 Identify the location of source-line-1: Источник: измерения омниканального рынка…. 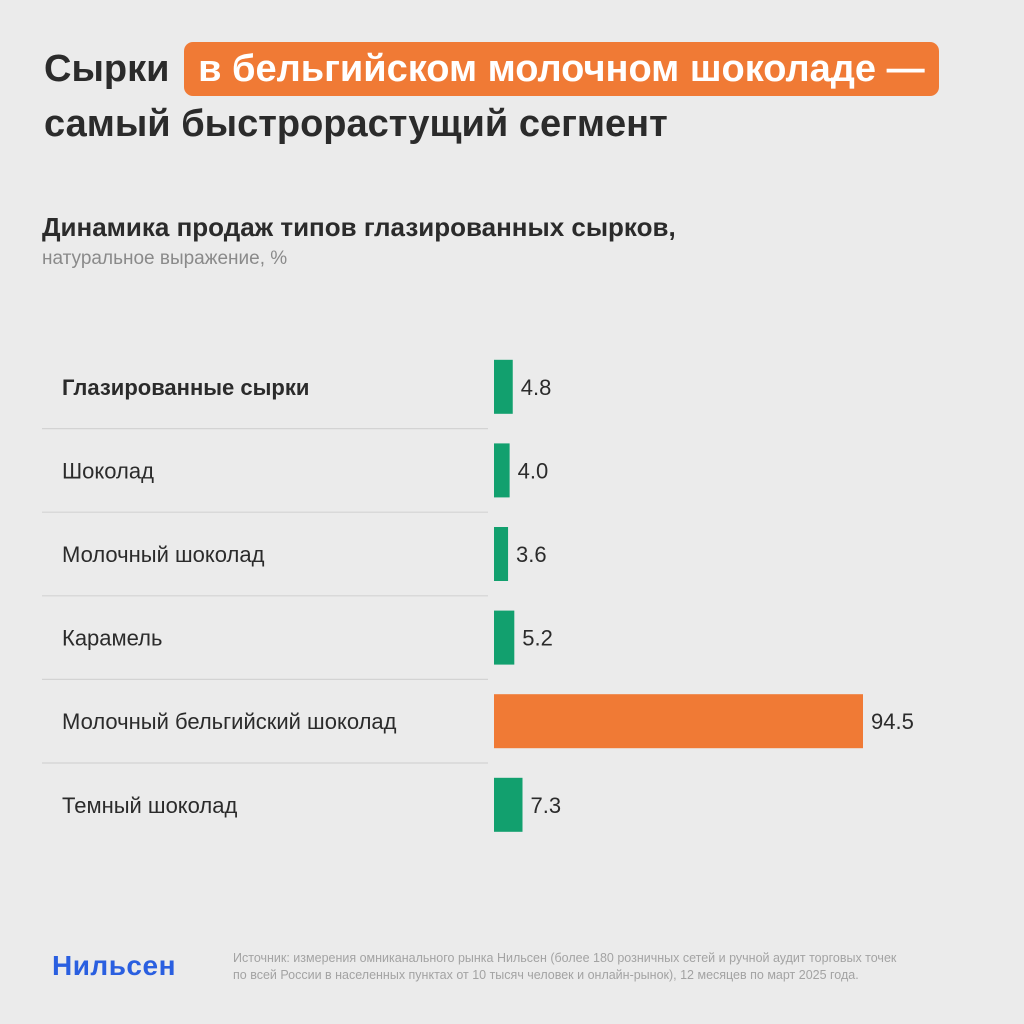
(565, 958).